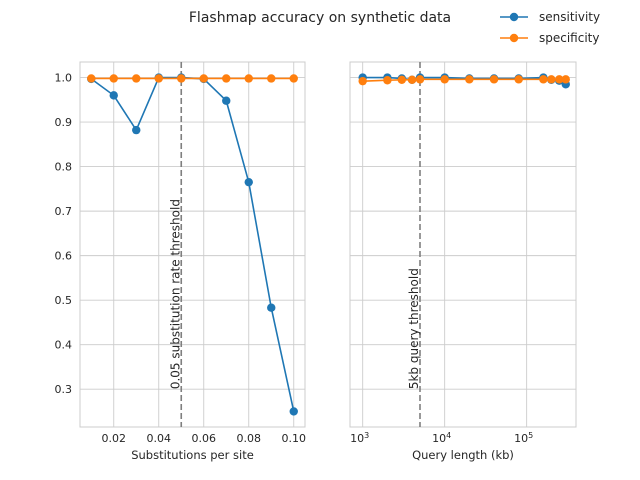 This screenshot has height=480, width=640. What do you see at coordinates (523, 438) in the screenshot?
I see `x-tick-label: 10⁵` at bounding box center [523, 438].